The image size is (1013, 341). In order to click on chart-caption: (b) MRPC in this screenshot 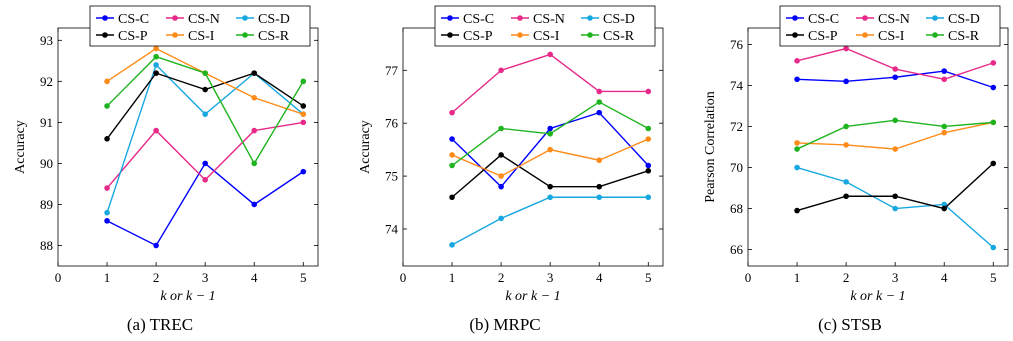, I will do `click(504, 324)`.